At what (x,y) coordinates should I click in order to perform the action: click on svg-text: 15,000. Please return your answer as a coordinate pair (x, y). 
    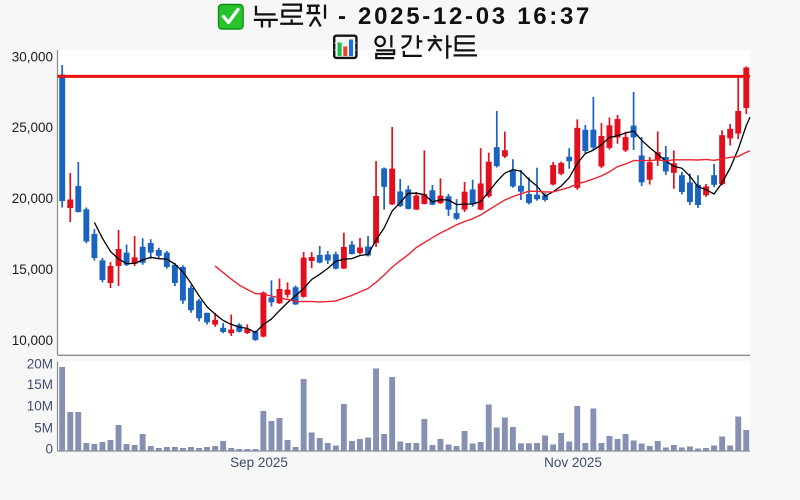
    Looking at the image, I should click on (32, 269).